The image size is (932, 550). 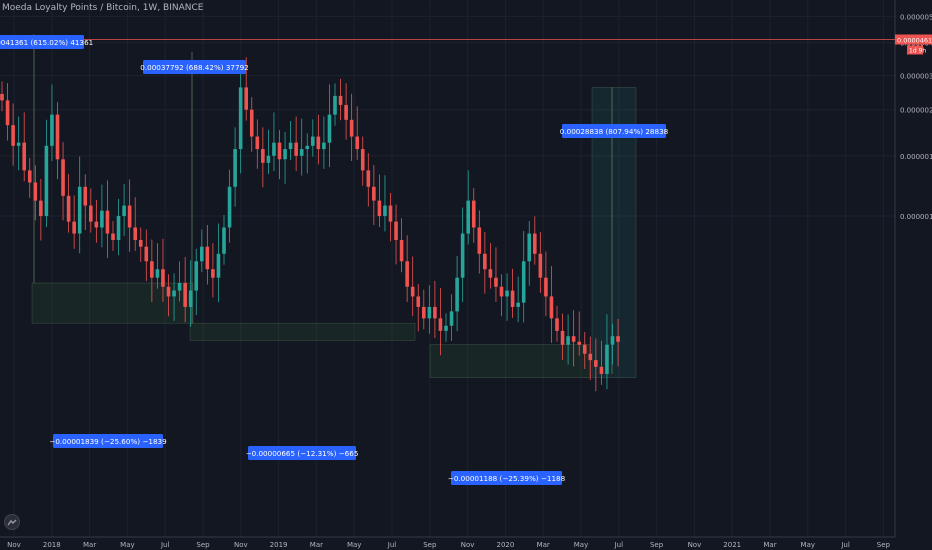 I want to click on annotation-label: −0.00001188 (−25.39%) −1188, so click(x=507, y=478).